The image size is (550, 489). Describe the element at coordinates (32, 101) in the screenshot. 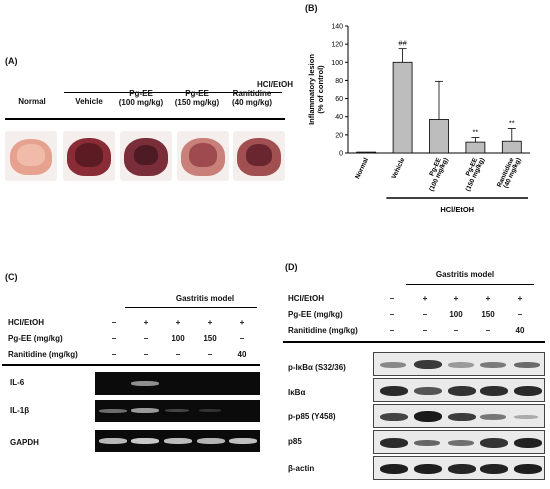

I see `panel-a-col-normal: Normal` at that location.